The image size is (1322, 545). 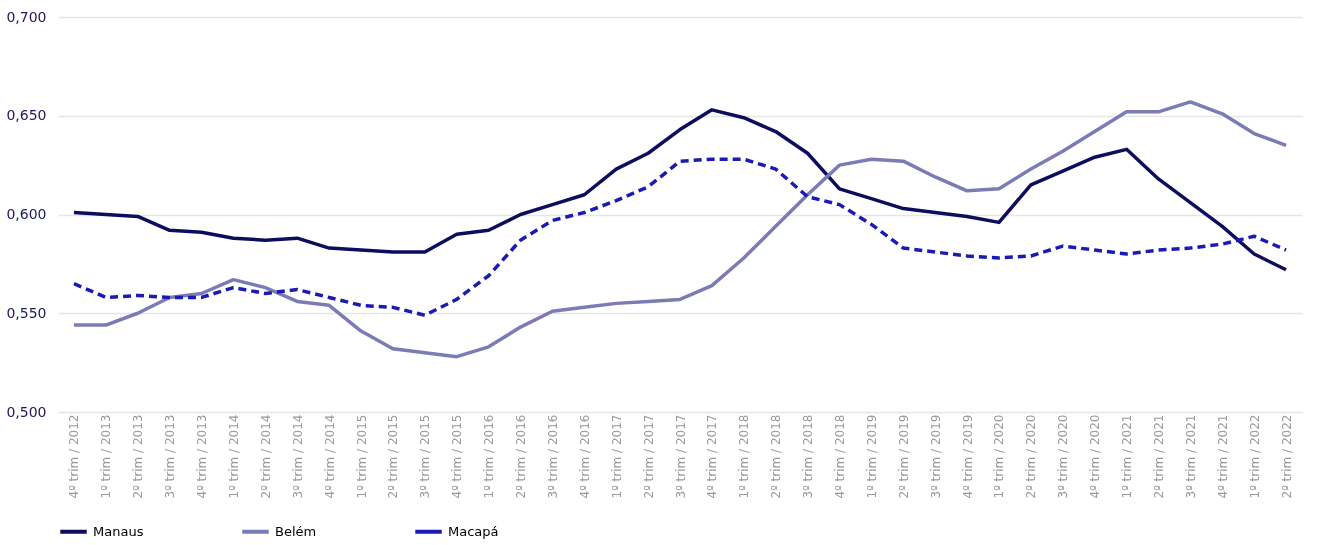 I want to click on legend-label: Manaus, so click(x=118, y=531).